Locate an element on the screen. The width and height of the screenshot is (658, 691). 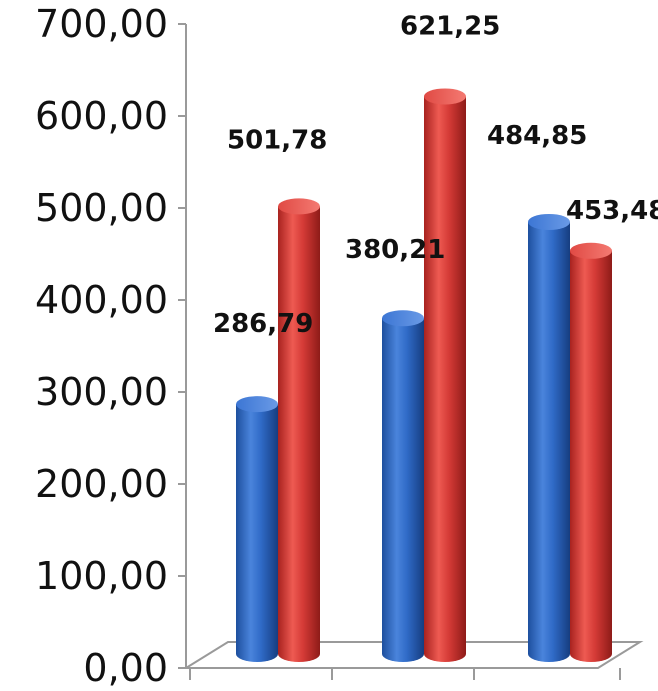
y-tick-label: 300,00 is located at coordinates (101, 392).